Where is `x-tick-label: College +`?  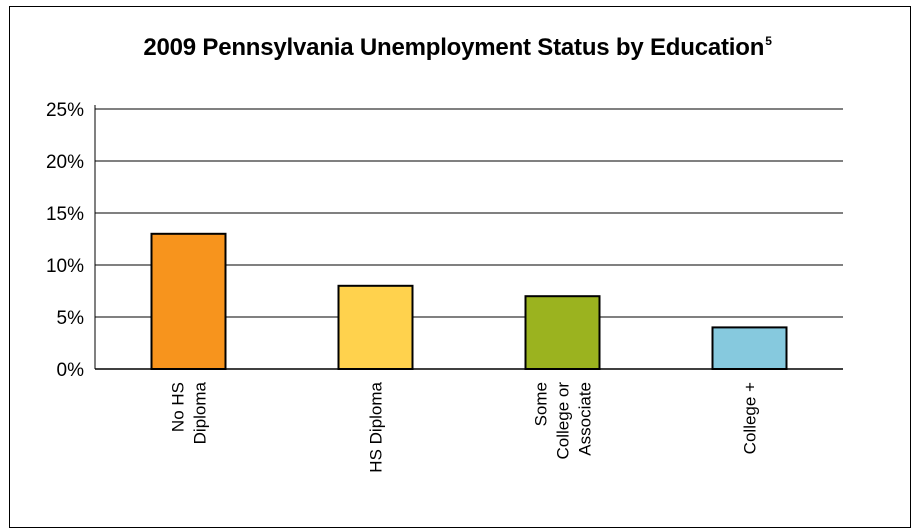
x-tick-label: College + is located at coordinates (750, 418).